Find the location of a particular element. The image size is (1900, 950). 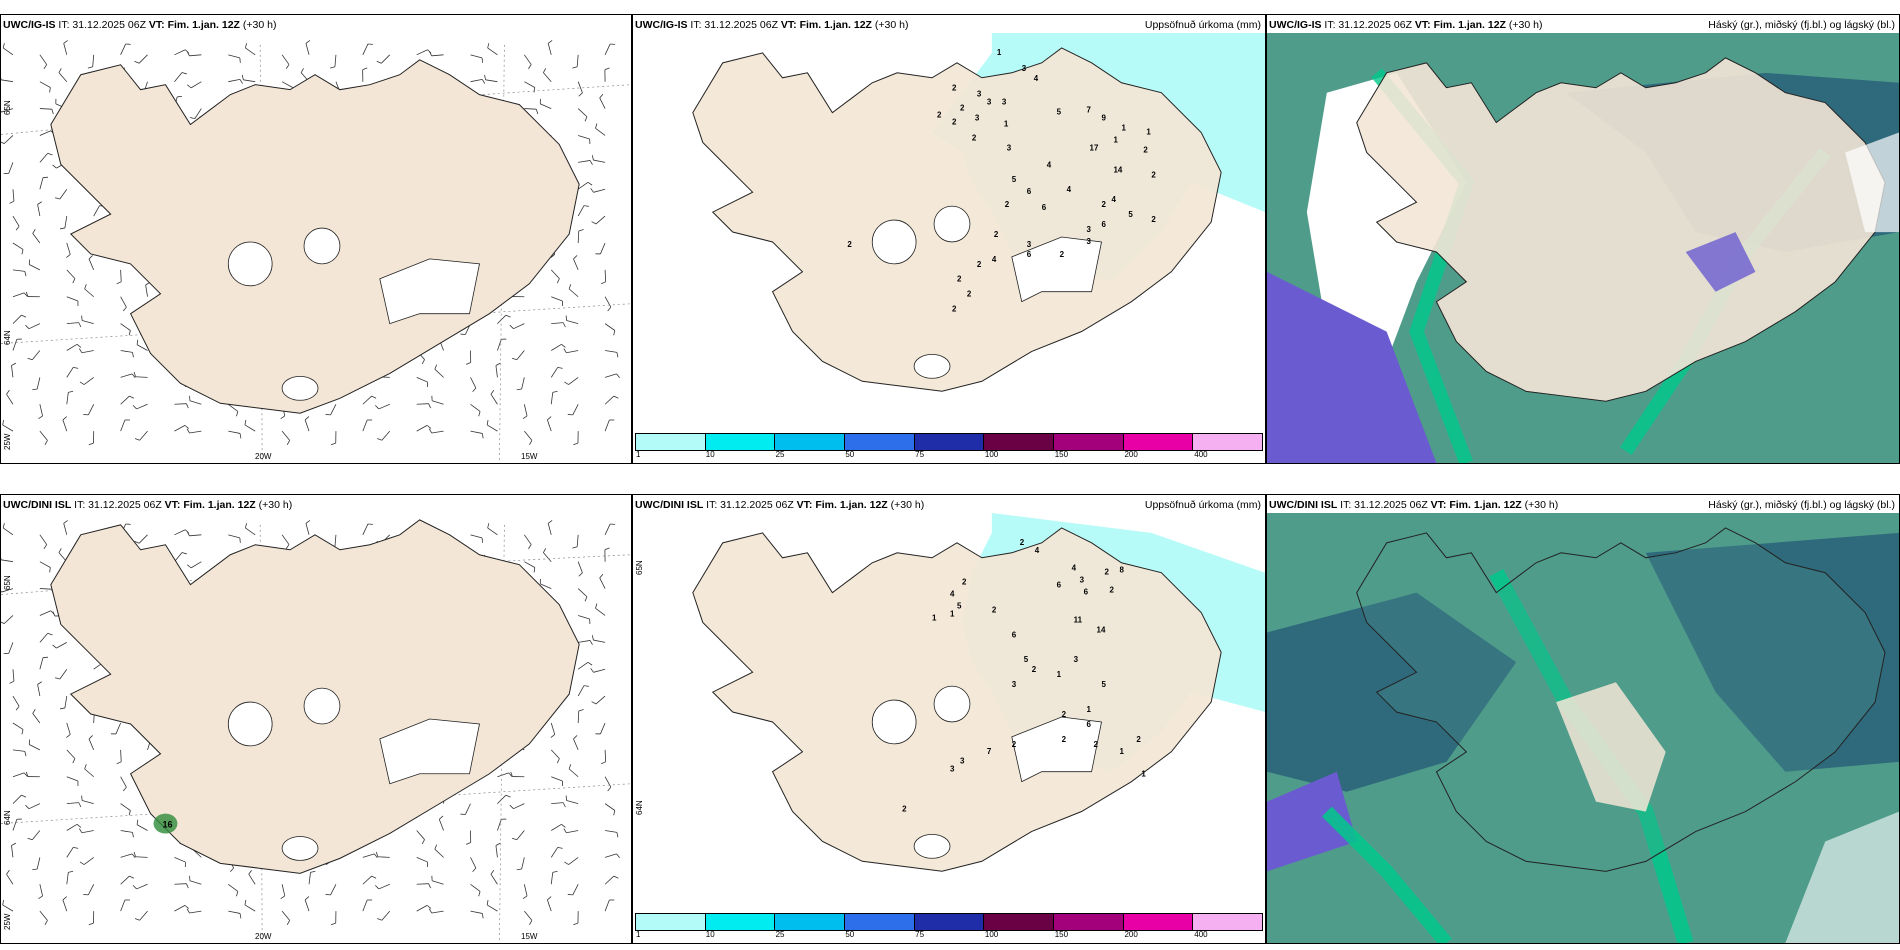

lon-label-15w: 15W is located at coordinates (529, 936).